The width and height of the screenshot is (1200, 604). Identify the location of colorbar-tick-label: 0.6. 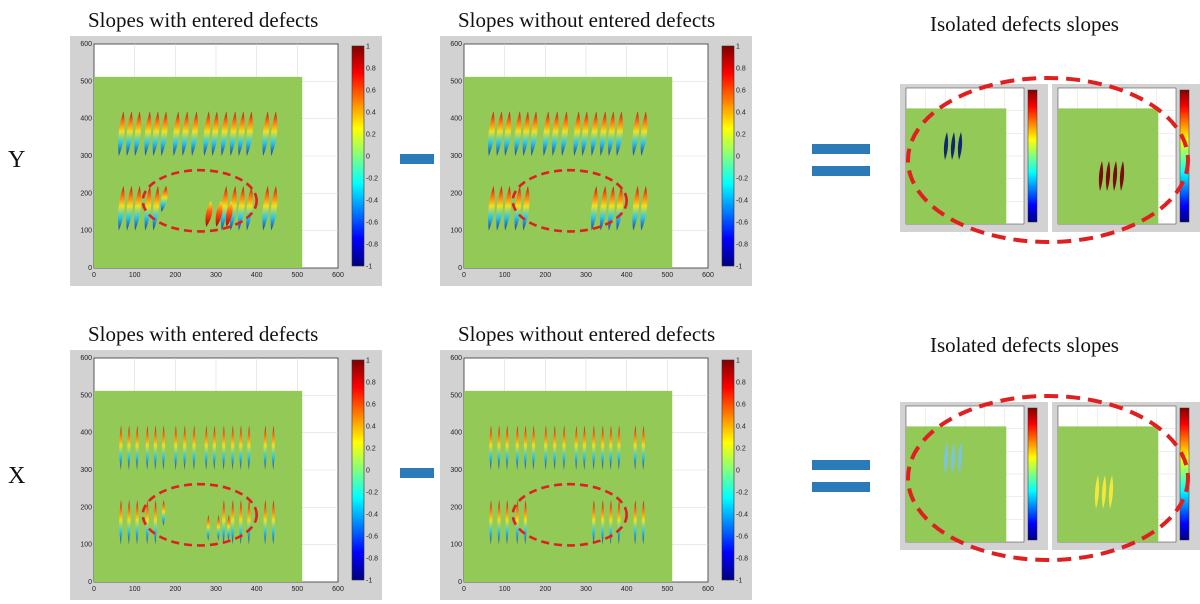
(371, 91).